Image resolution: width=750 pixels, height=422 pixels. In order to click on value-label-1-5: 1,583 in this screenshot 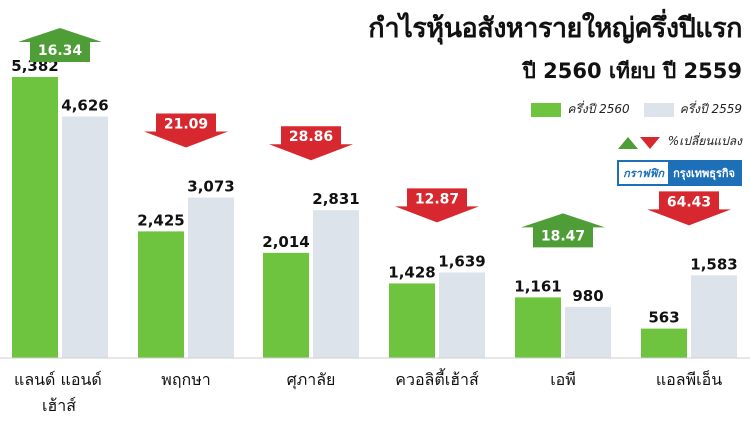, I will do `click(713, 264)`.